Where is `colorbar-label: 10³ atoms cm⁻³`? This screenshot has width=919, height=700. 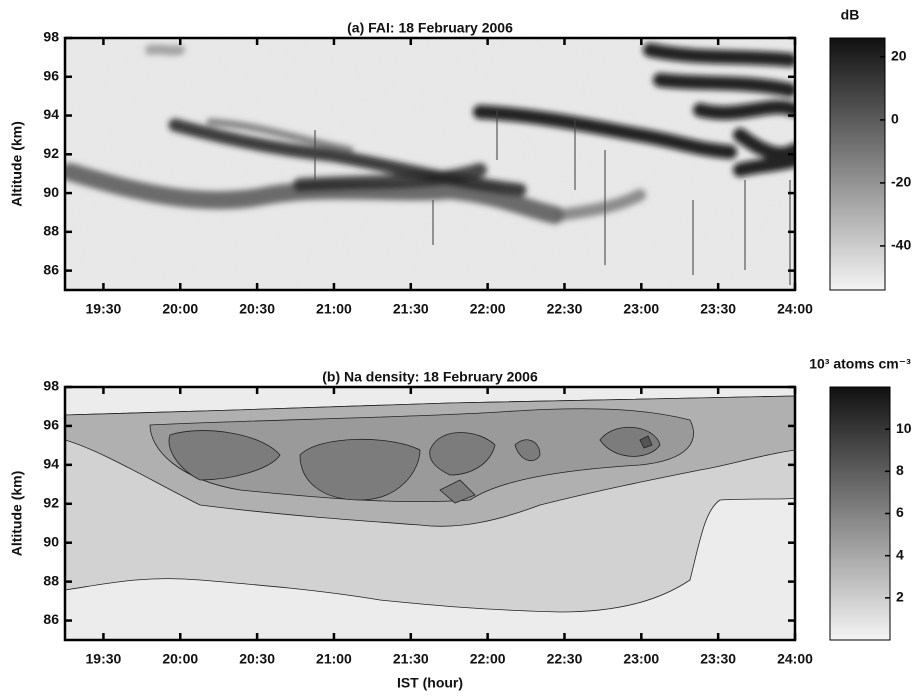
colorbar-label: 10³ atoms cm⁻³ is located at coordinates (860, 364).